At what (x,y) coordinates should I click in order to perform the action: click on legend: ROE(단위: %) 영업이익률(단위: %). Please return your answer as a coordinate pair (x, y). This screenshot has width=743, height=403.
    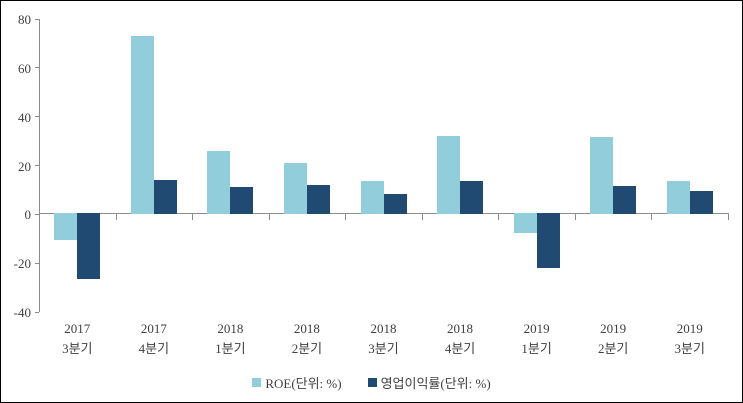
    Looking at the image, I should click on (371, 382).